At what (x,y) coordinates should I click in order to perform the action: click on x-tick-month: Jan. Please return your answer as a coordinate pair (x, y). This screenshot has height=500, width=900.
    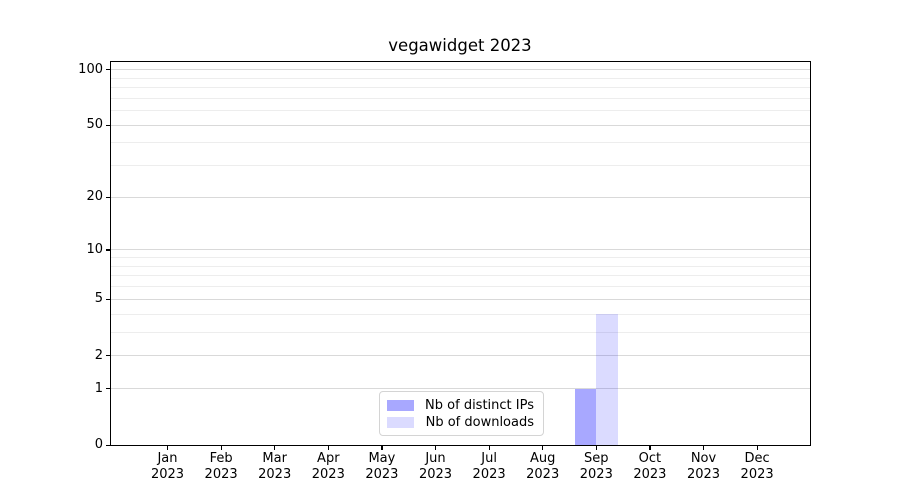
    Looking at the image, I should click on (167, 458).